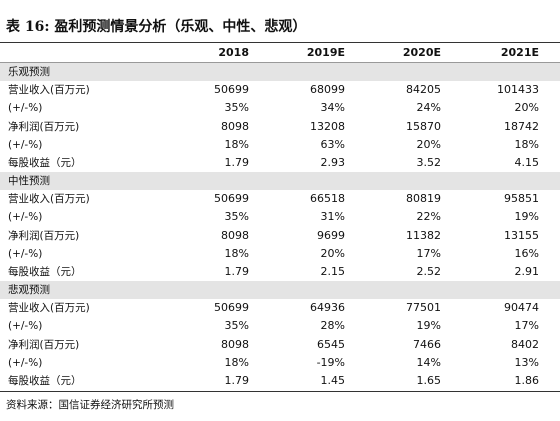 The width and height of the screenshot is (560, 421). I want to click on cell: 13%, so click(526, 362).